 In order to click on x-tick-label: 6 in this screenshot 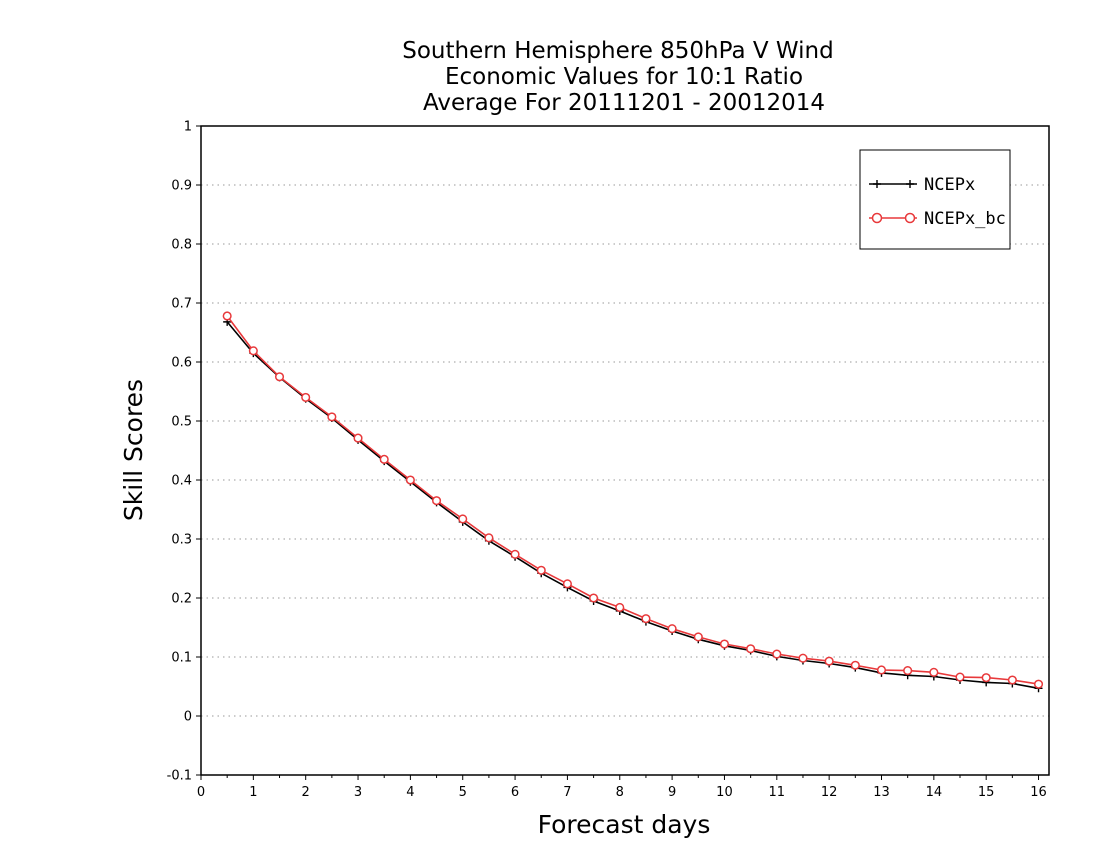, I will do `click(515, 792)`.